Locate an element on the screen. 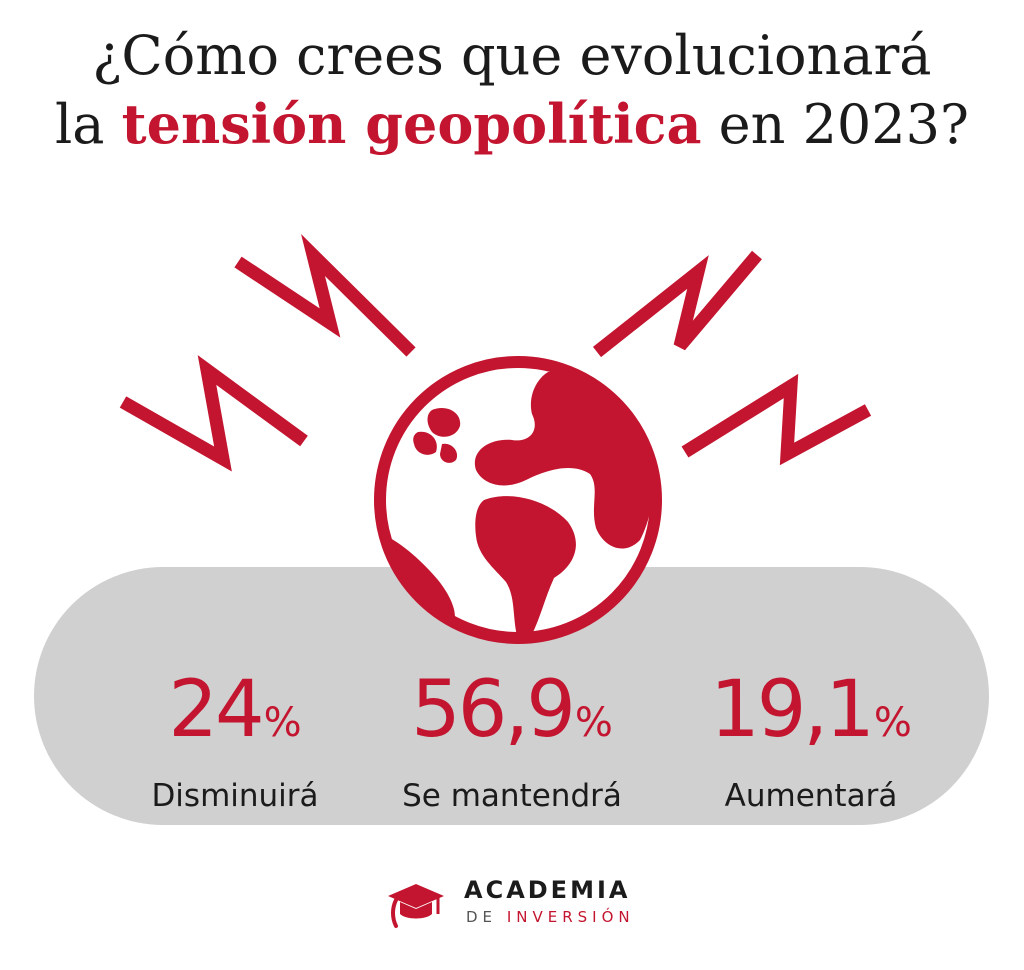  stat-number: 56,9 is located at coordinates (493, 710).